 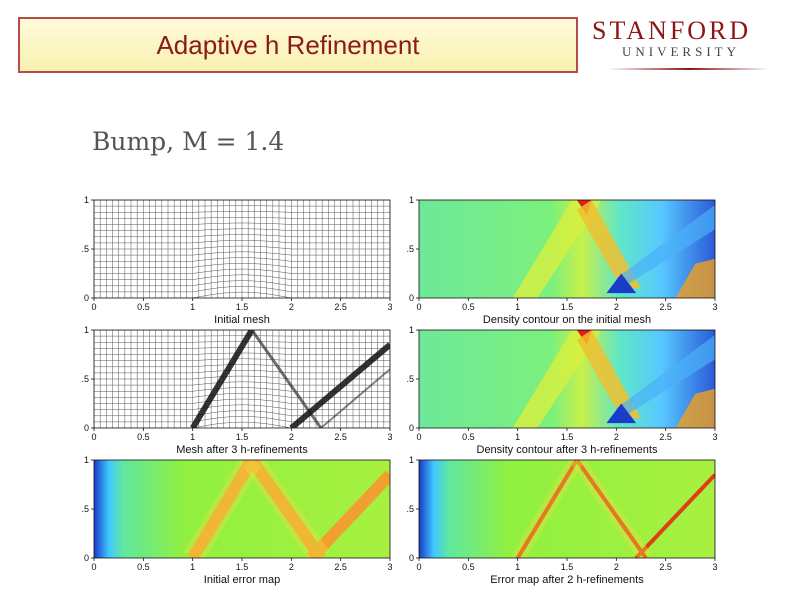 I want to click on panel-density-refined: 0 0.5 1 1.5 2 2.5 3 0.5 1, so click(x=561, y=383).